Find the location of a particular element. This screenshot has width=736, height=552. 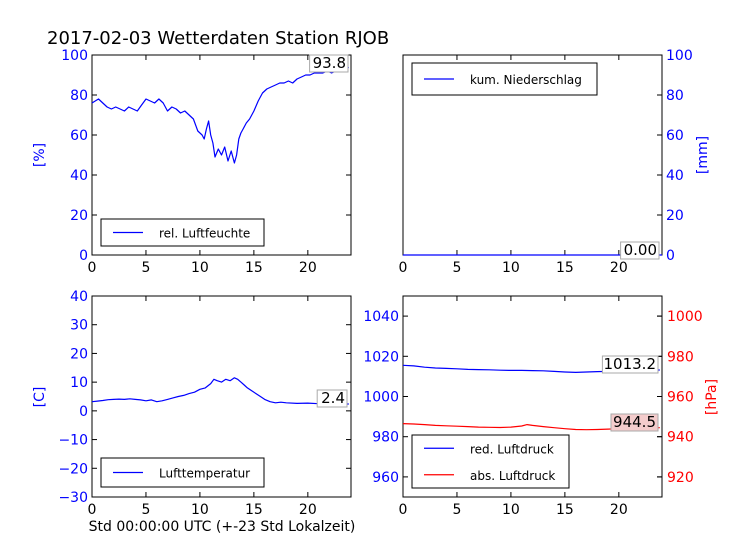

y-tick-label: 1020 is located at coordinates (381, 357).